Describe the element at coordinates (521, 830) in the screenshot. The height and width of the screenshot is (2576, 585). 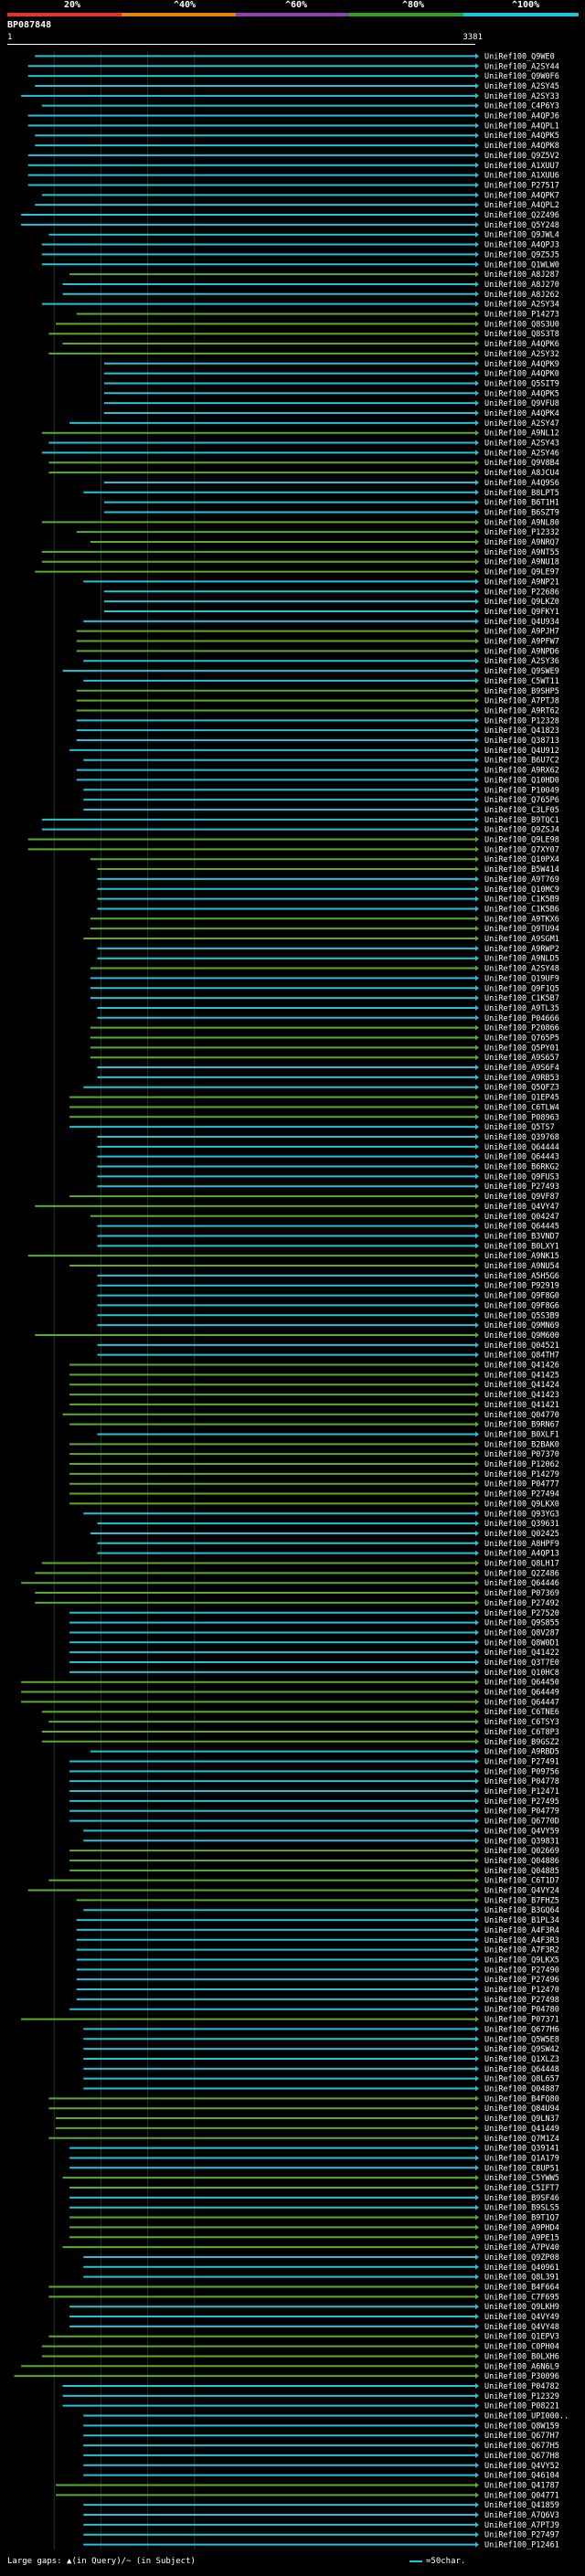
I see `hit-label: UniRef100_Q9ZSJ4` at that location.